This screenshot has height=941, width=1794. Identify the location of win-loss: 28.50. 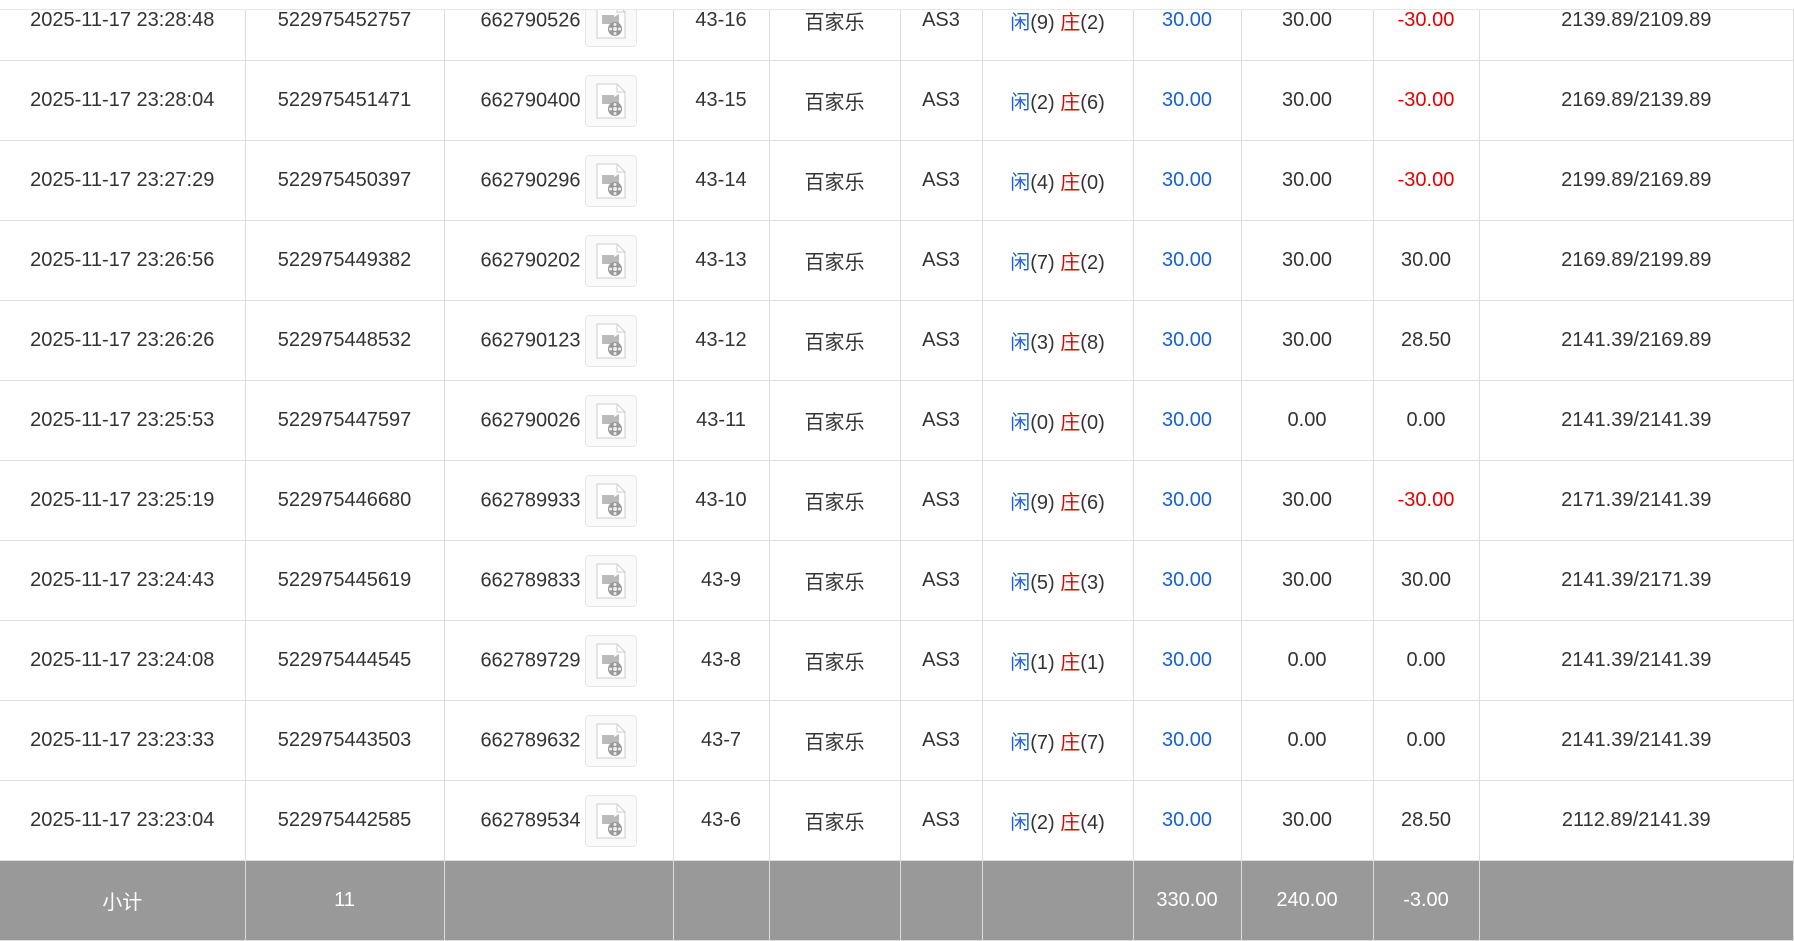
(1426, 820).